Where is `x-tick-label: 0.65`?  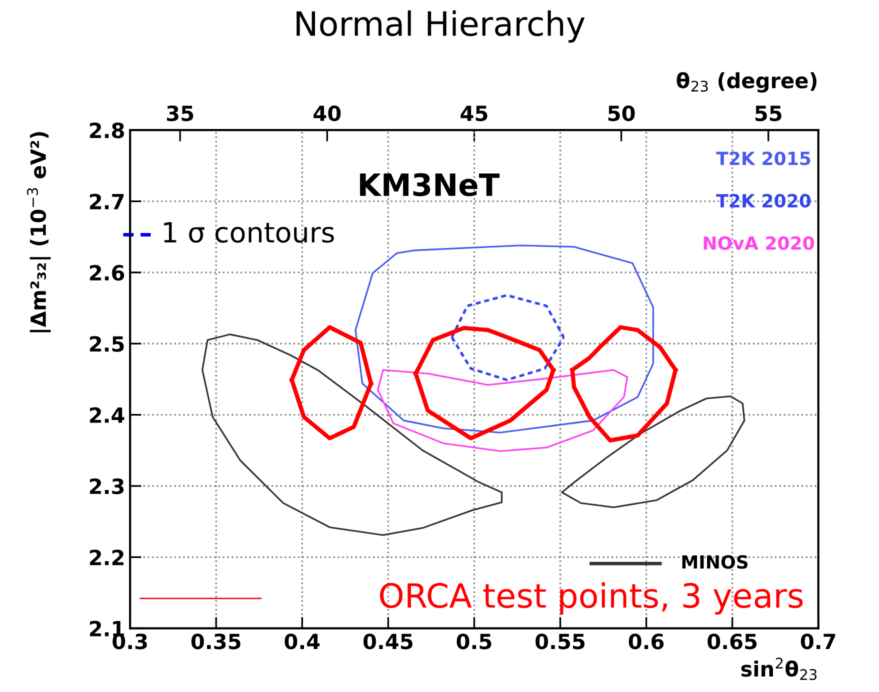
x-tick-label: 0.65 is located at coordinates (732, 642).